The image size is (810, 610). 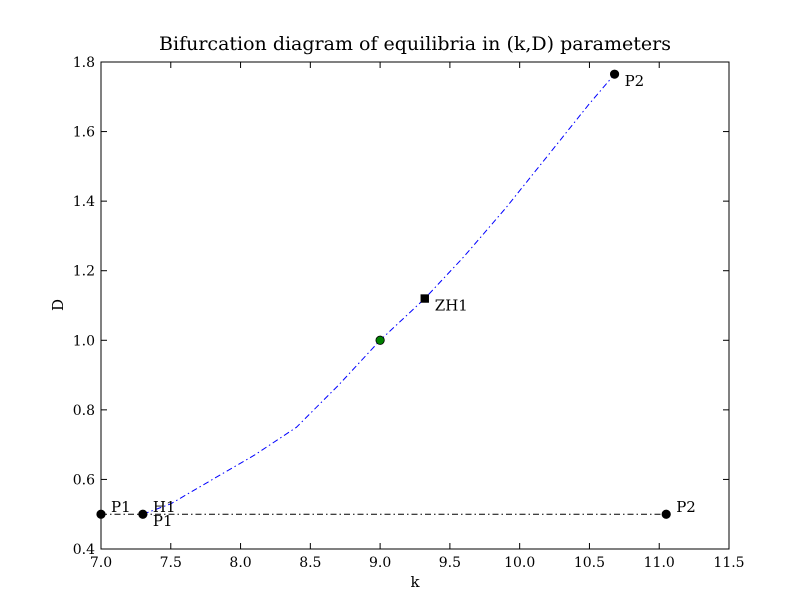 I want to click on y-tick-label: 1.2, so click(x=84, y=272).